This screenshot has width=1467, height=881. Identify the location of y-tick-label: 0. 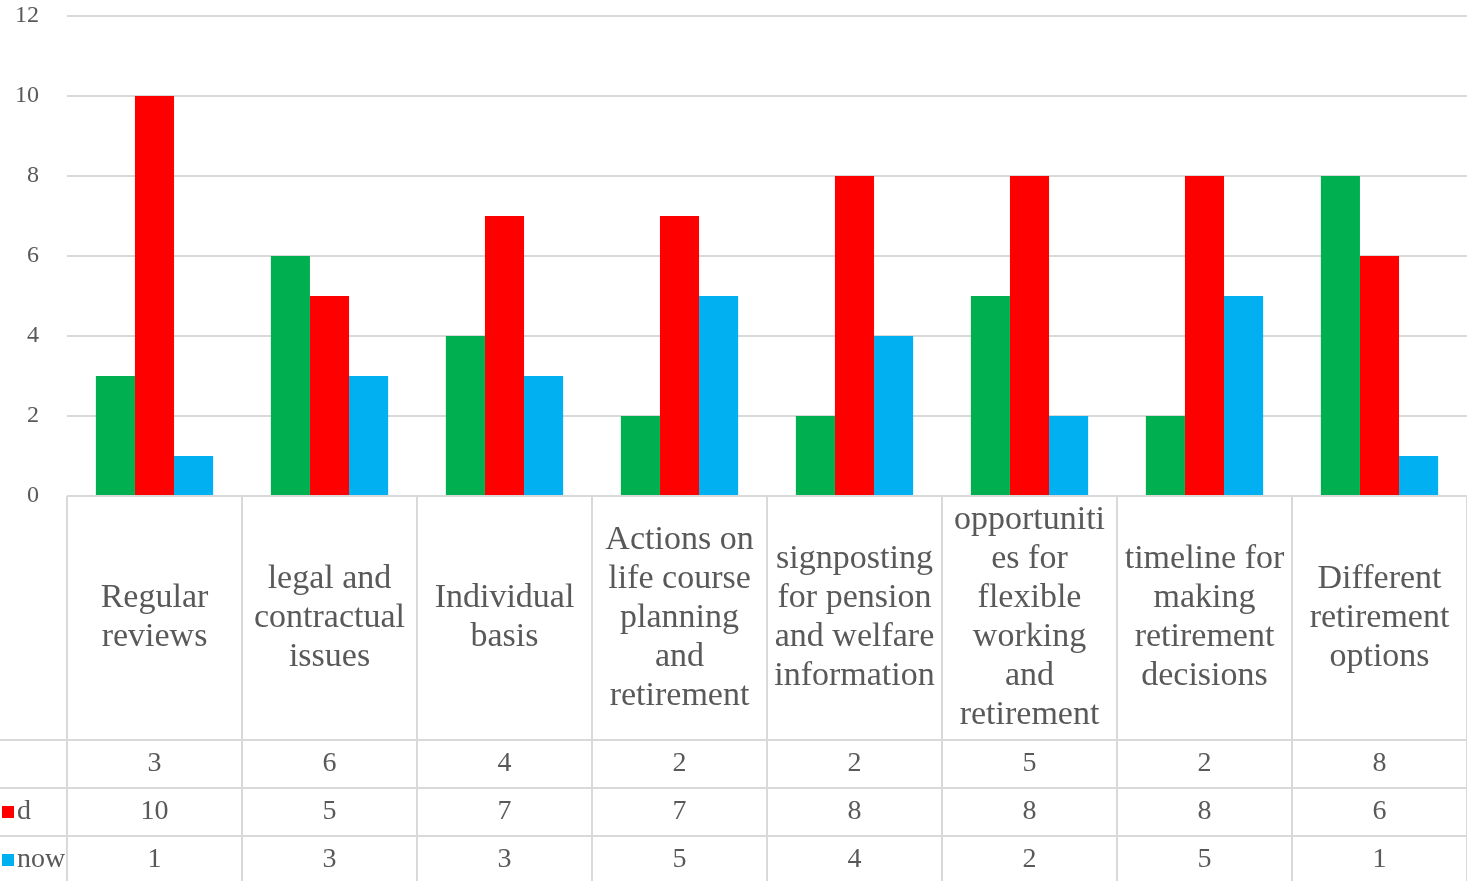
(33, 494).